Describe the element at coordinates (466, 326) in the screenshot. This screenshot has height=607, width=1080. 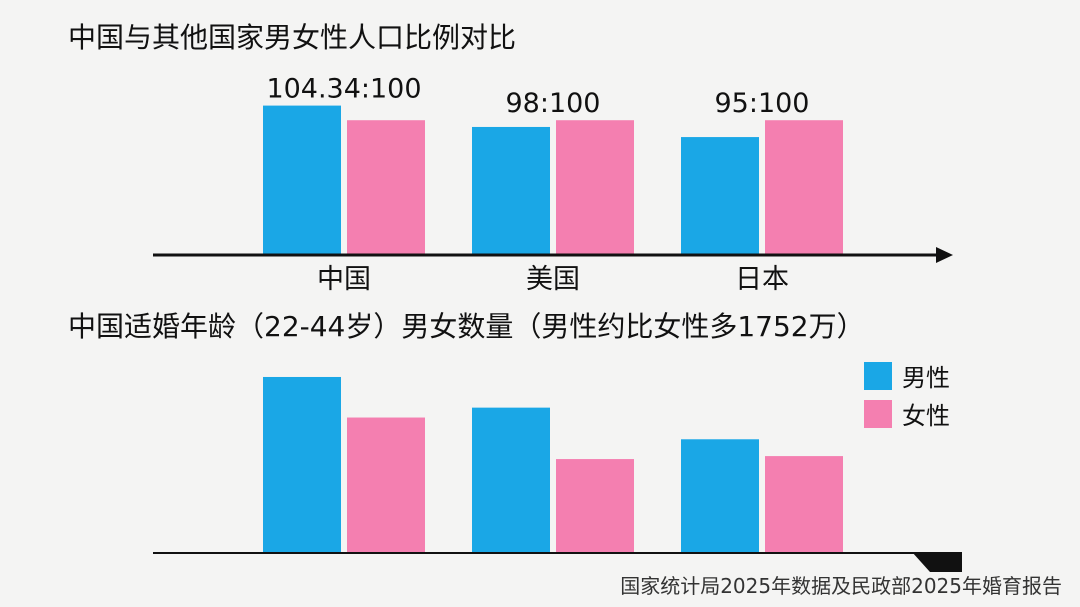
I see `chart-title-marriageable: 中国适婚年龄（22-44岁）男女数量（男性约比女性多1752万）` at that location.